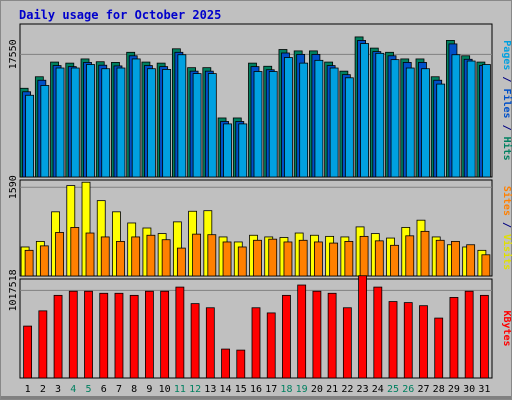 Image resolution: width=512 pixels, height=400 pixels. What do you see at coordinates (393, 389) in the screenshot?
I see `x-tick-label: 25` at bounding box center [393, 389].